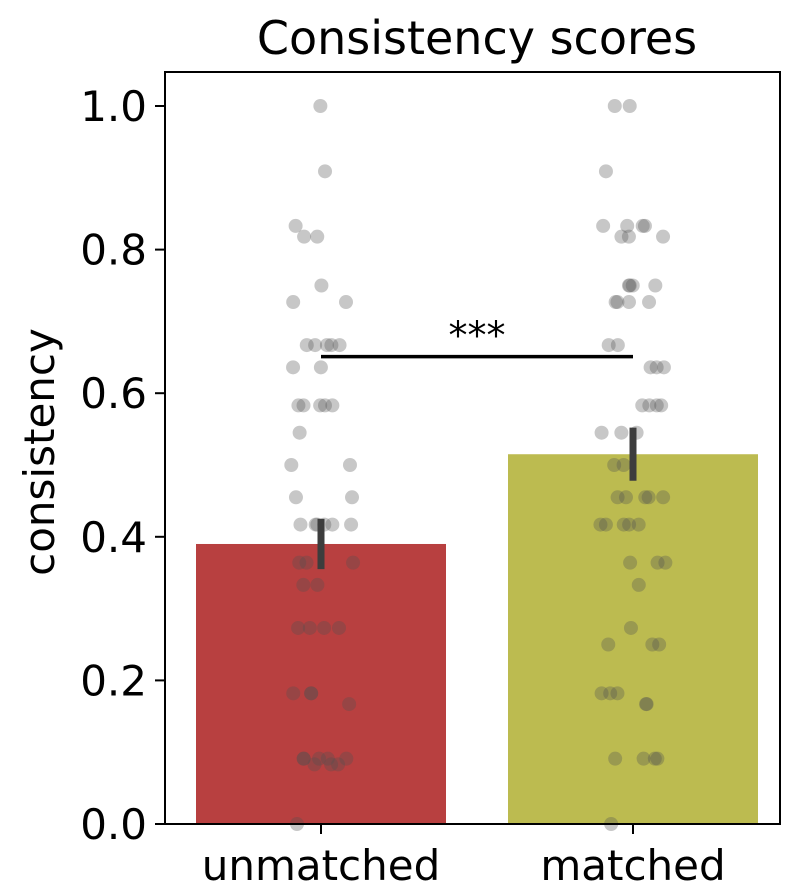  I want to click on y-tick-label: 0.6, so click(113, 393).